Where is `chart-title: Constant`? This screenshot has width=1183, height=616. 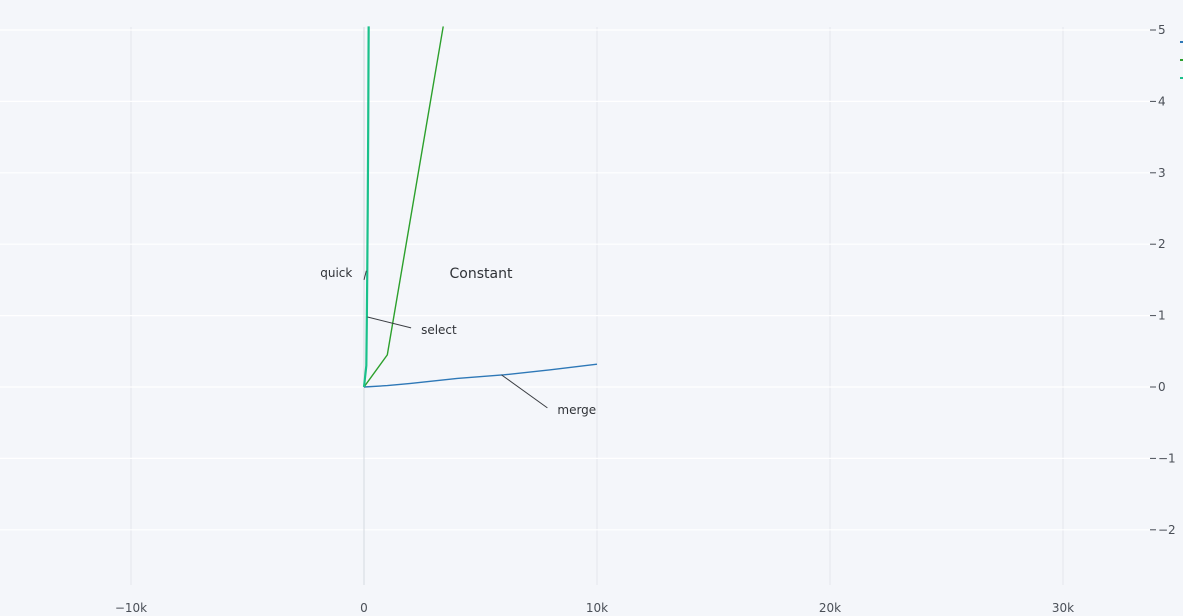
chart-title: Constant is located at coordinates (481, 274).